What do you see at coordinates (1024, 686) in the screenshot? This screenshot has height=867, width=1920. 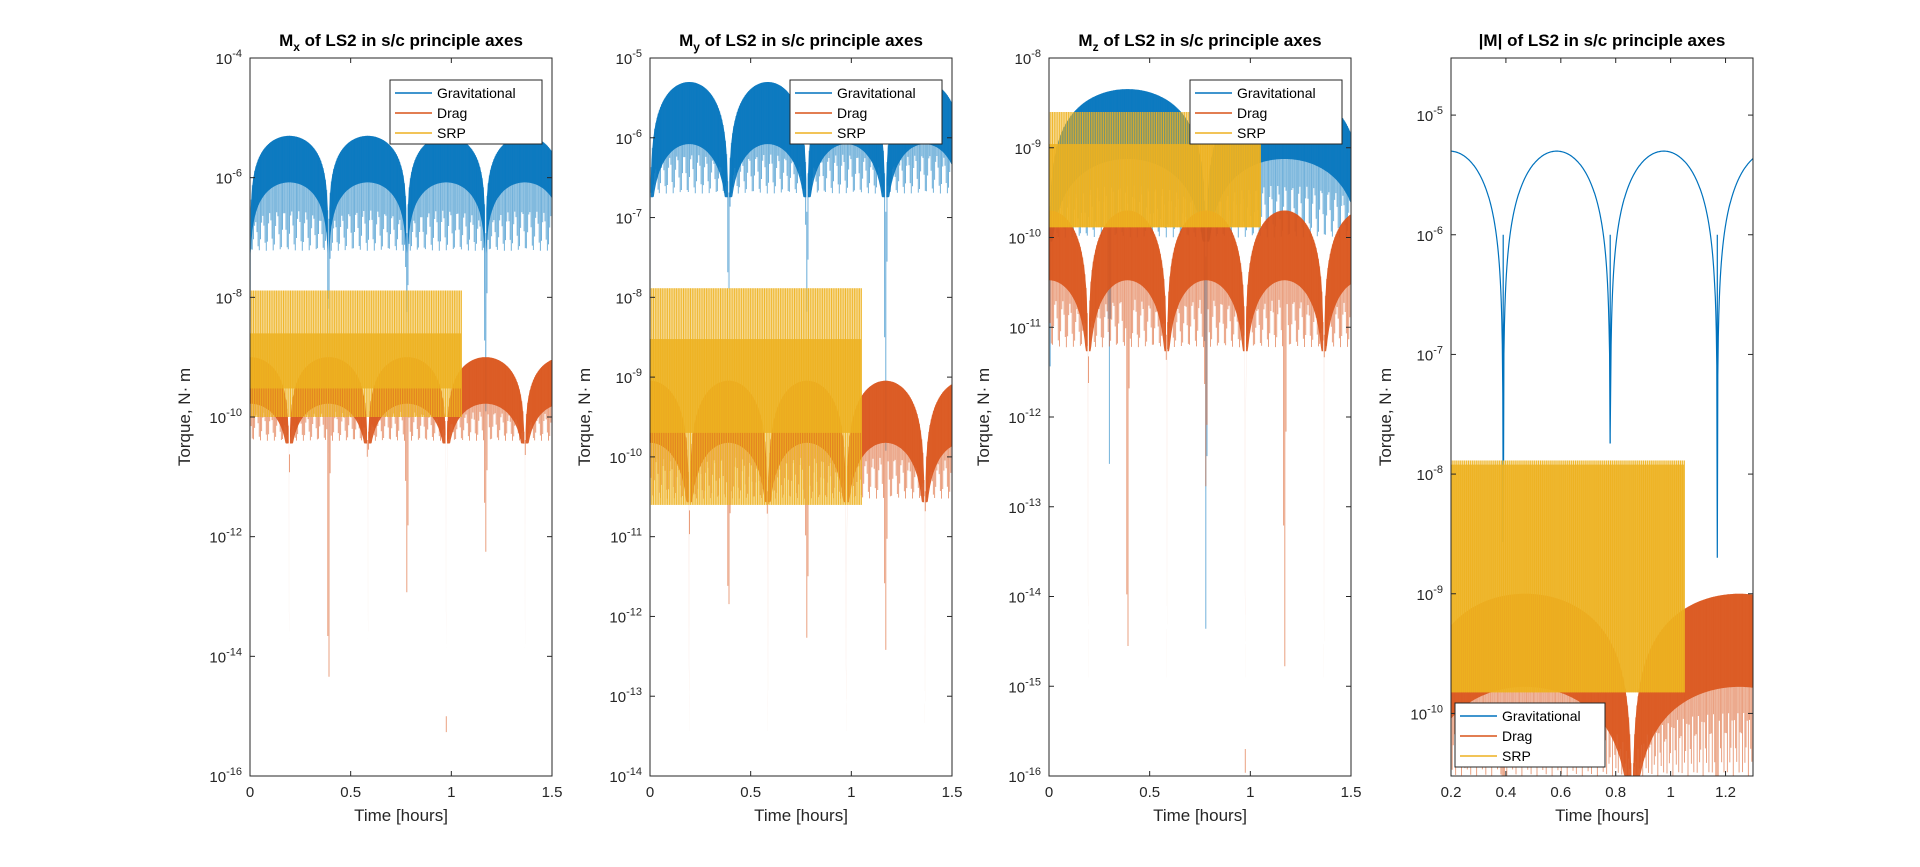 I see `y-tick-label: 10⁻¹⁵` at bounding box center [1024, 686].